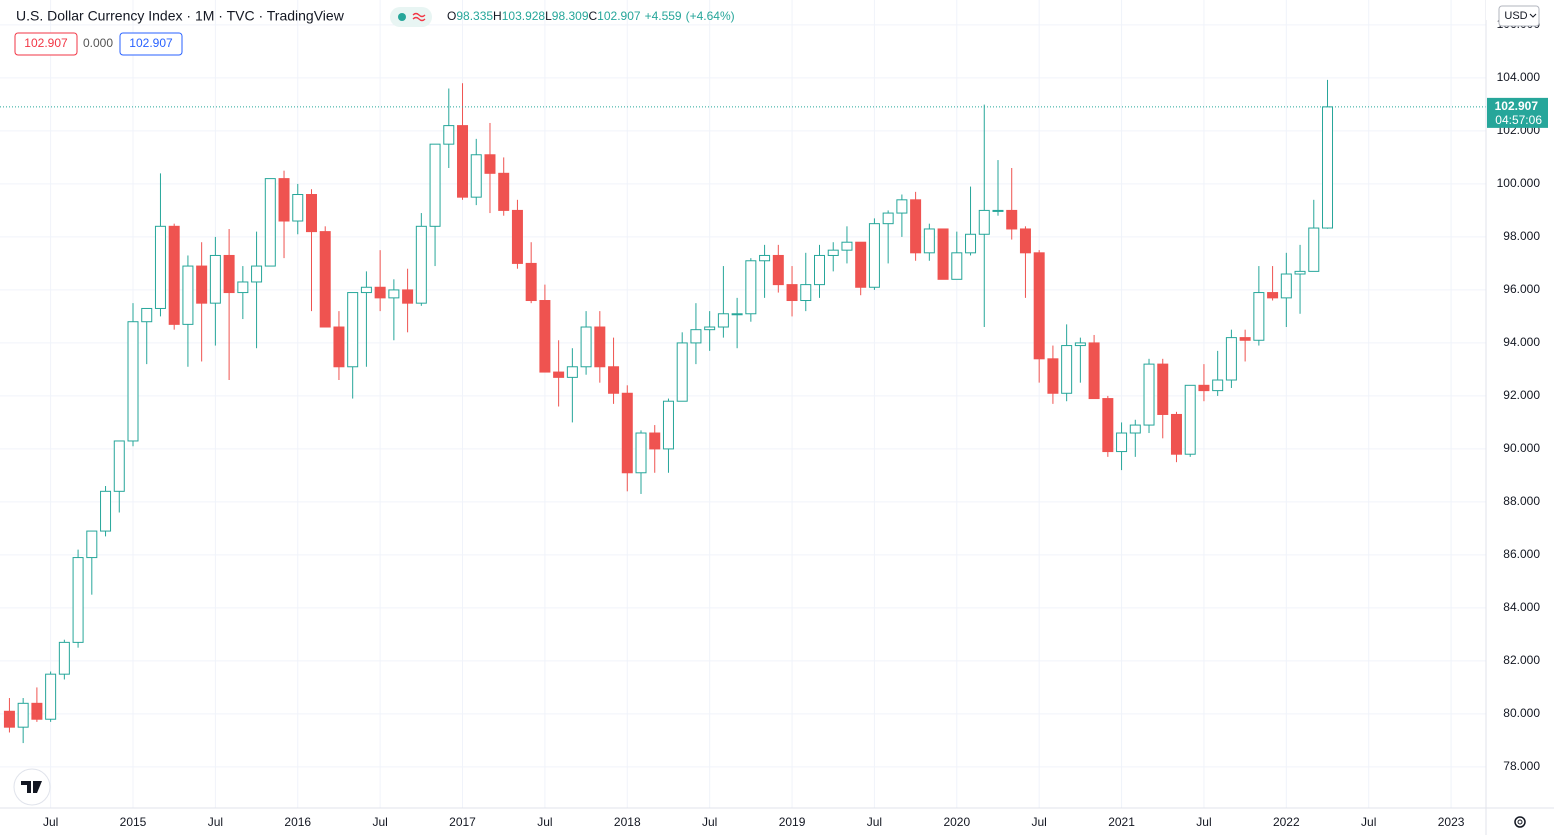  What do you see at coordinates (1521, 607) in the screenshot?
I see `y-tick-label: 84.000` at bounding box center [1521, 607].